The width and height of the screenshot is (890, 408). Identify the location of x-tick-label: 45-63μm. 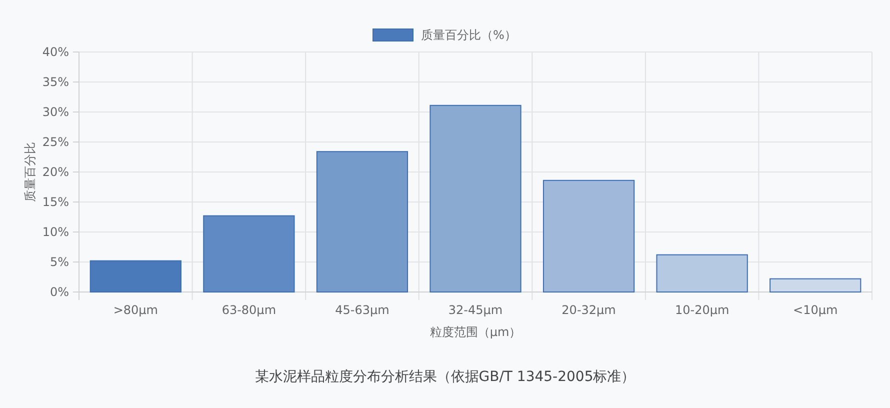
(362, 310).